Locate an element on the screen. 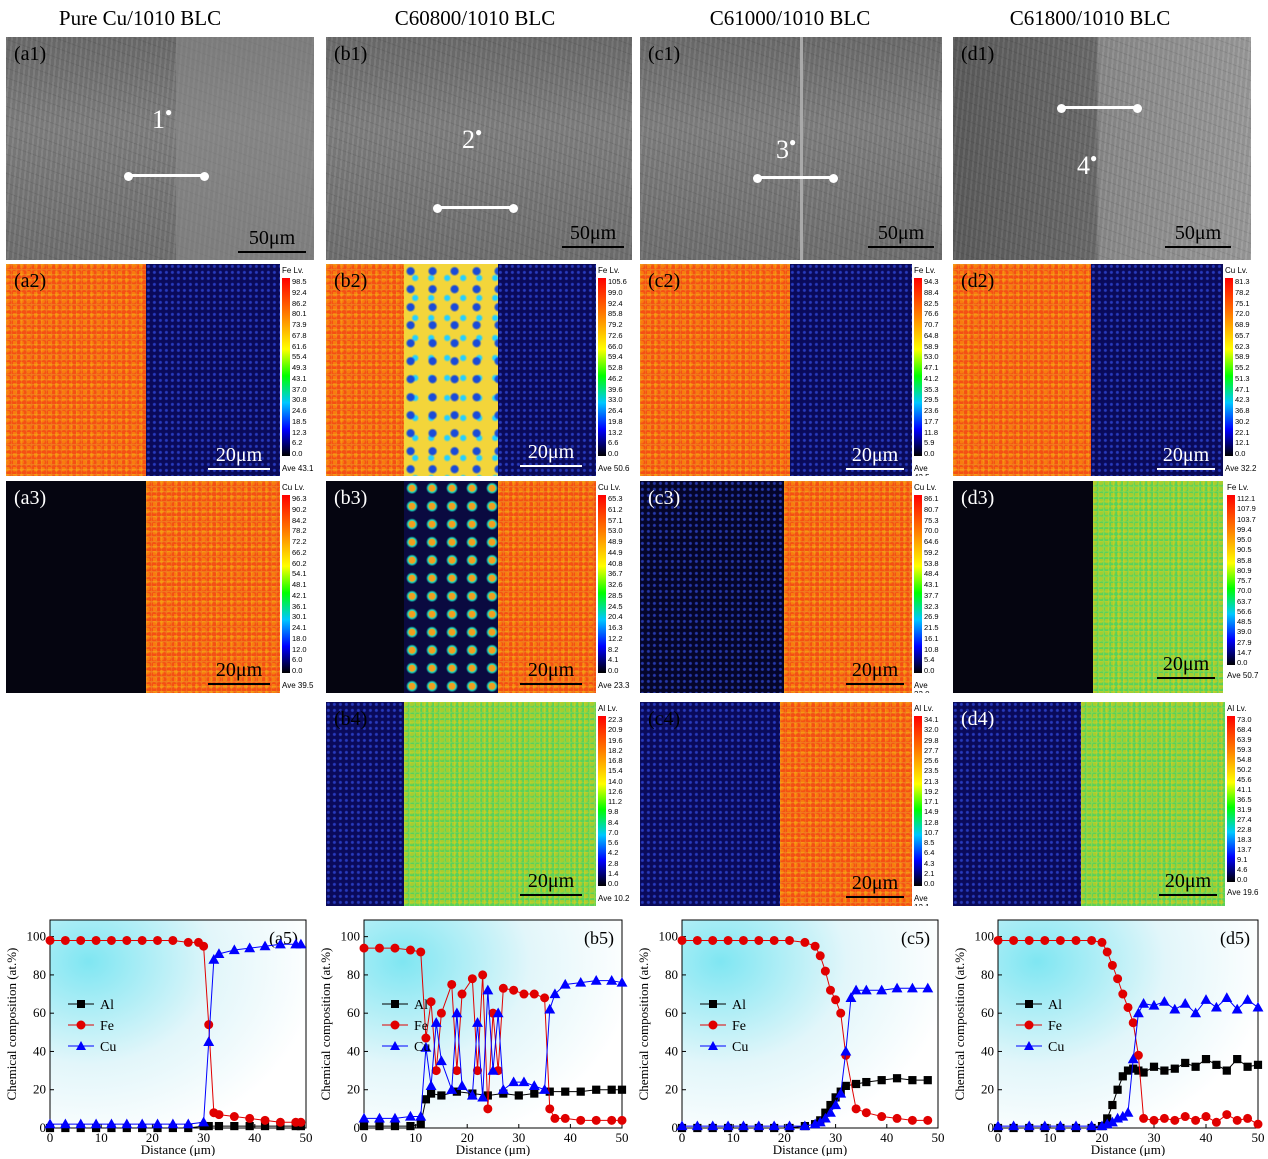 The image size is (1268, 1159). colorbar-tick: 50.2 is located at coordinates (1244, 769).